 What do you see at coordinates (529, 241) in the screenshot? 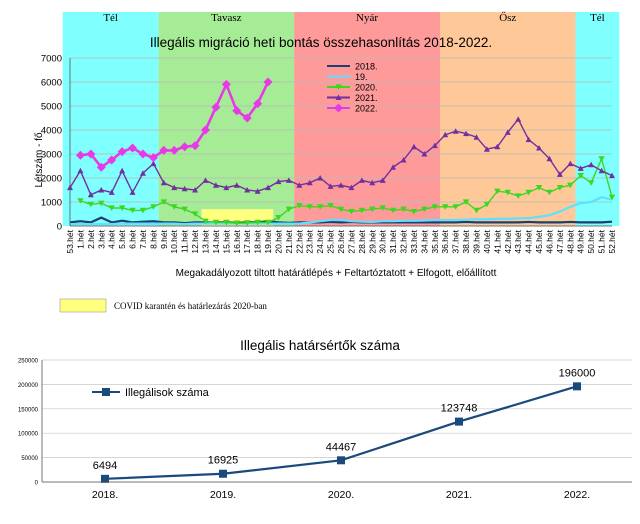
I see `x-tick-label: 44.hét` at bounding box center [529, 241].